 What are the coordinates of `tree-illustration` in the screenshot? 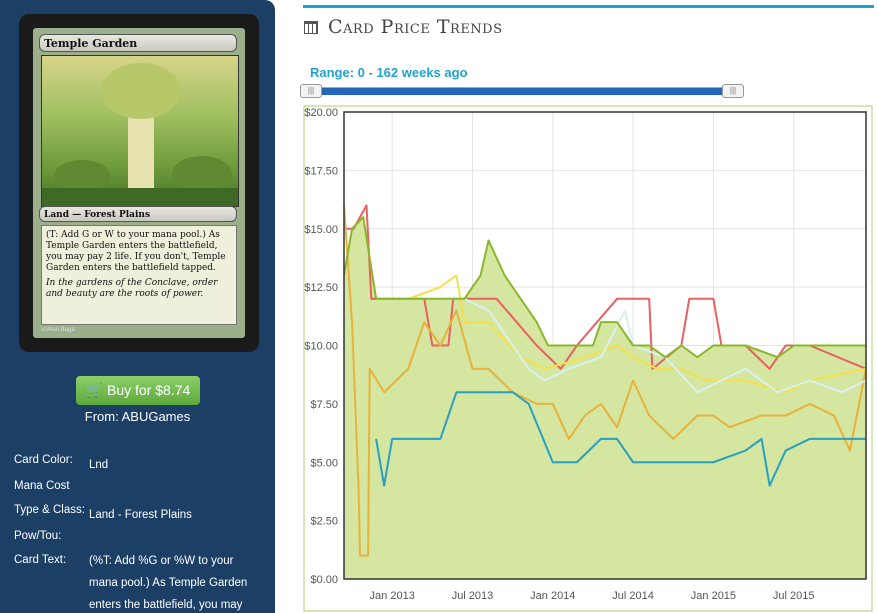 It's located at (140, 134).